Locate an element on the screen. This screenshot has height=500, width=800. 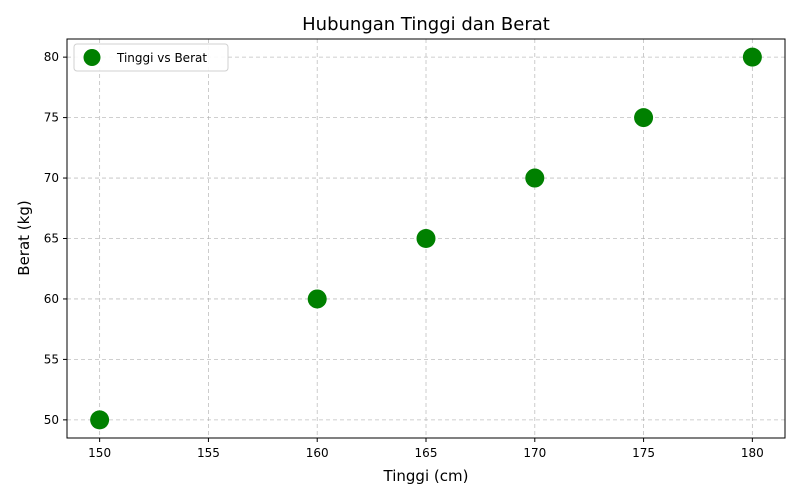
chart-title: Hubungan Tinggi dan Berat is located at coordinates (426, 24).